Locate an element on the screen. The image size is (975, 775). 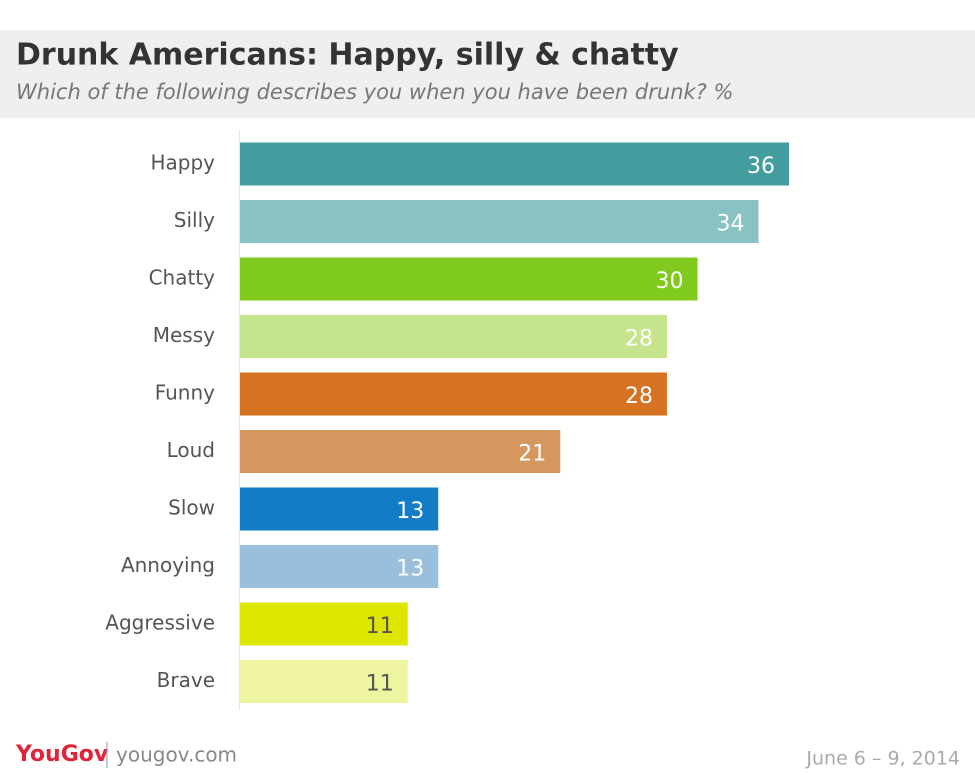
category-label: Silly is located at coordinates (194, 220).